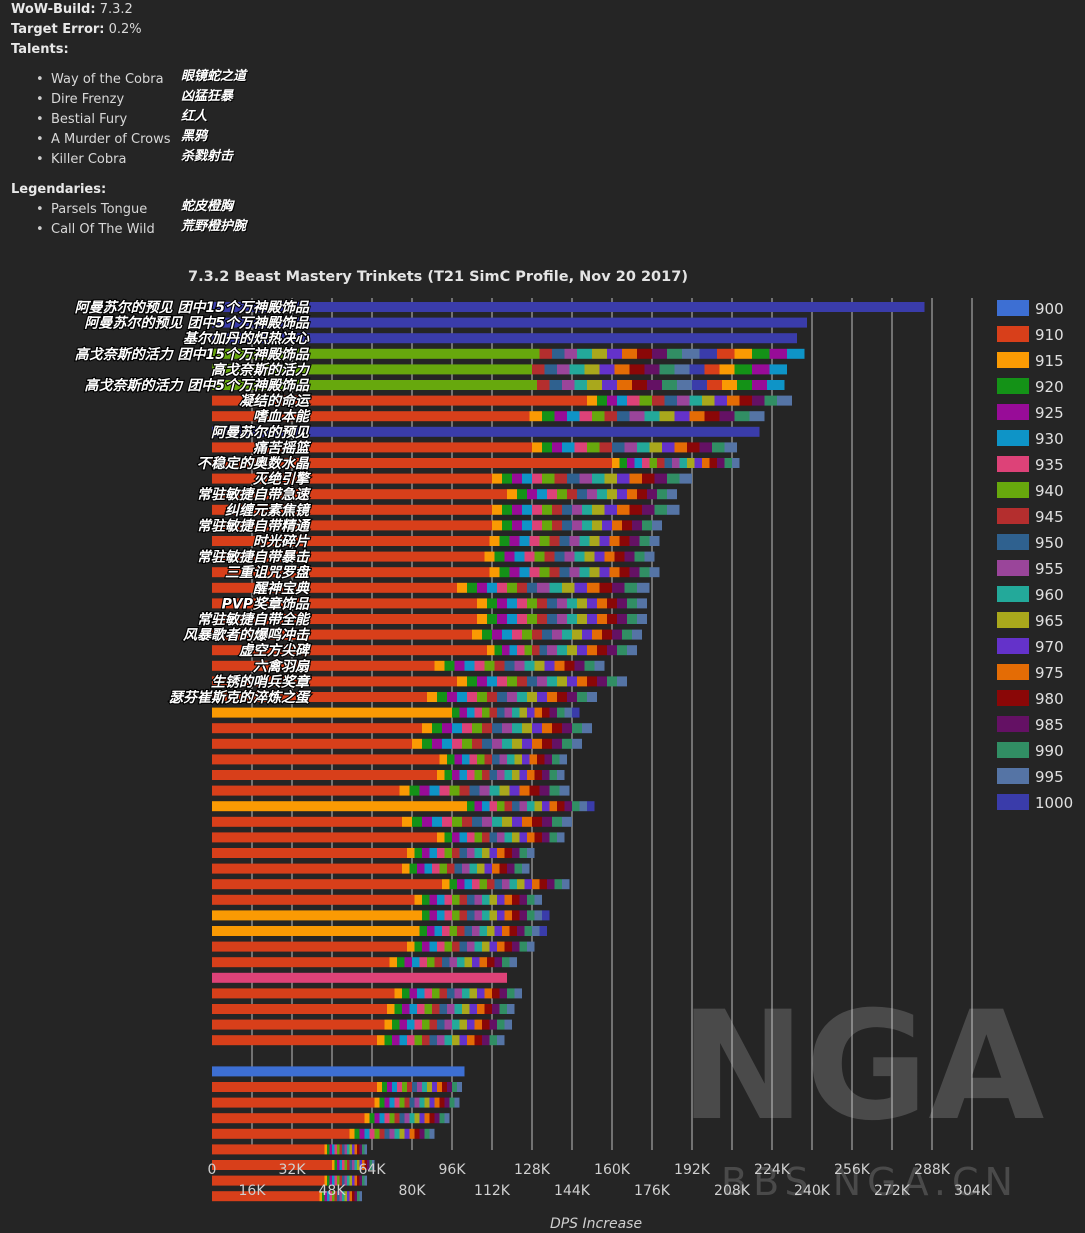  Describe the element at coordinates (870, 1182) in the screenshot. I see `watermark-url: BBS.NGA.CN` at that location.